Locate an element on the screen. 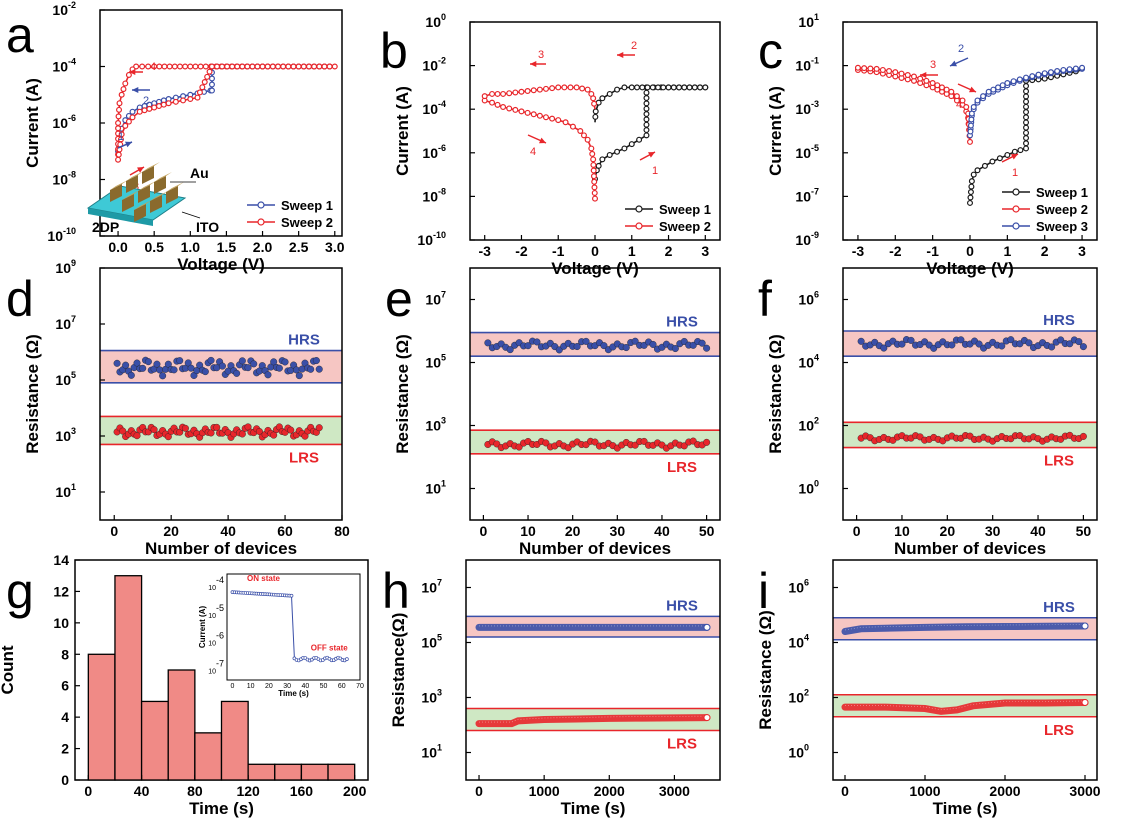  x-tick-label: 50 is located at coordinates (707, 531).